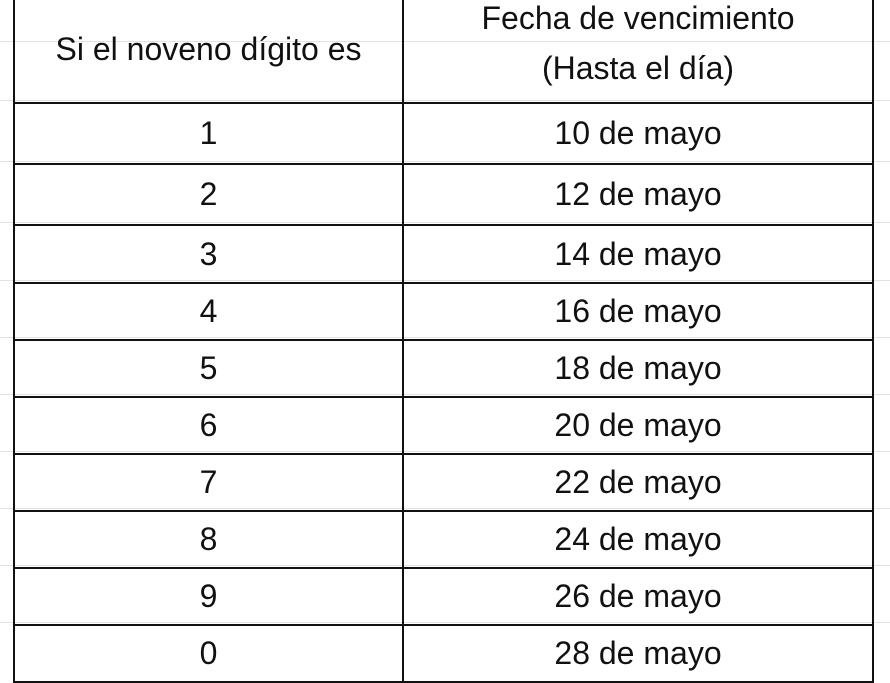 The width and height of the screenshot is (890, 683). I want to click on table-row: 2 12 de mayo, so click(443, 194).